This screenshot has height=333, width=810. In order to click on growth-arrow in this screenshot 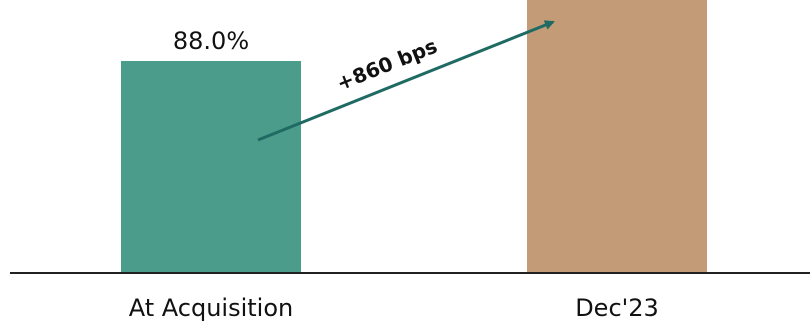, I will do `click(406, 81)`.